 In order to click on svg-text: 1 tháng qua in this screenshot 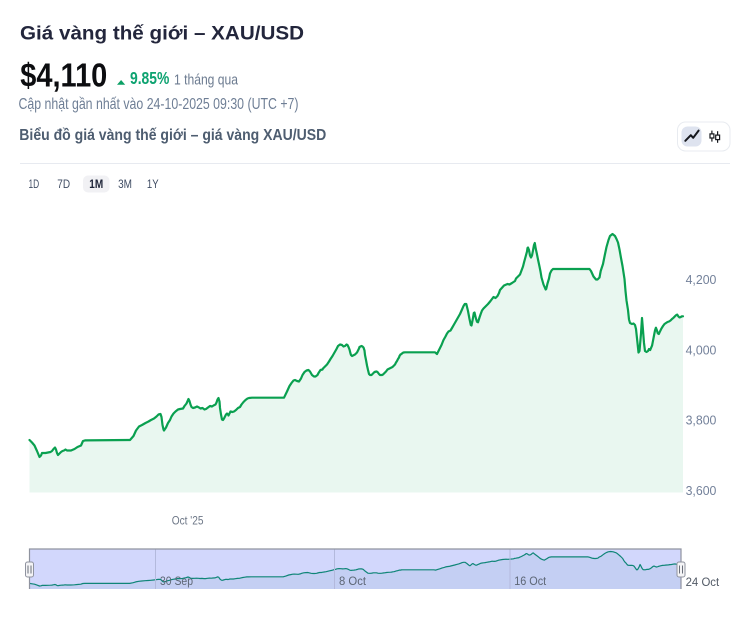, I will do `click(206, 80)`.